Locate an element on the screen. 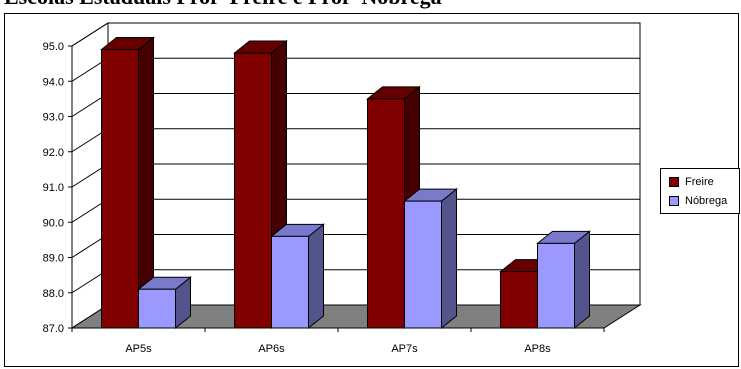  bar-side-nbrega-ap7s is located at coordinates (449, 259).